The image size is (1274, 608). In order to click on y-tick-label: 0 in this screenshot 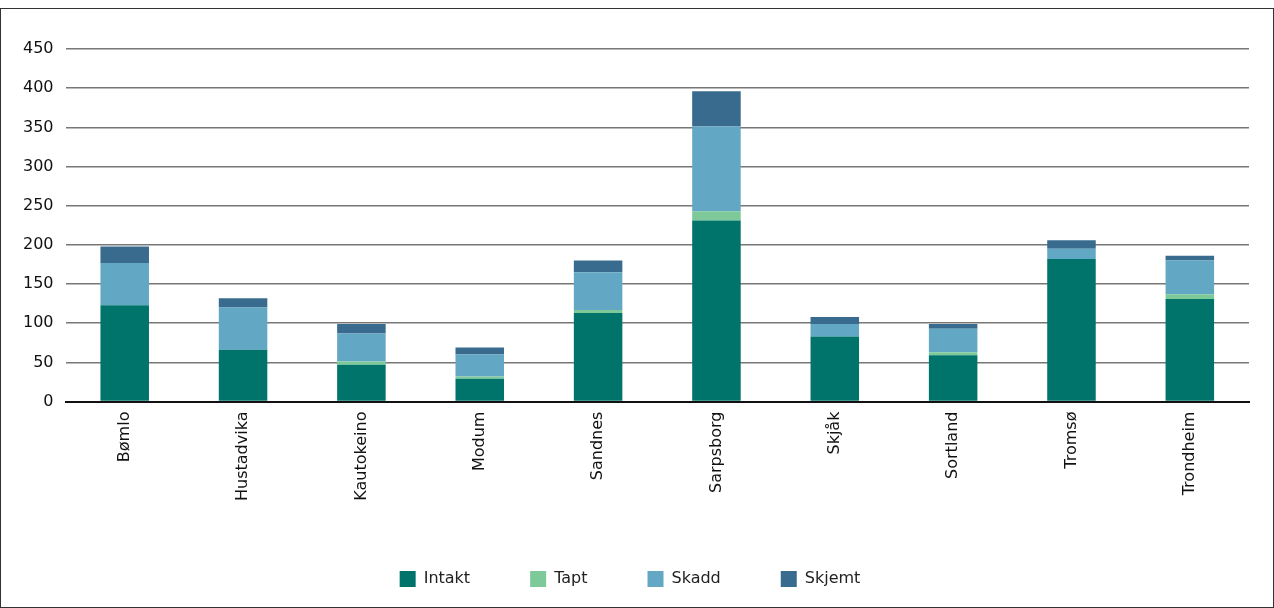, I will do `click(48, 400)`.